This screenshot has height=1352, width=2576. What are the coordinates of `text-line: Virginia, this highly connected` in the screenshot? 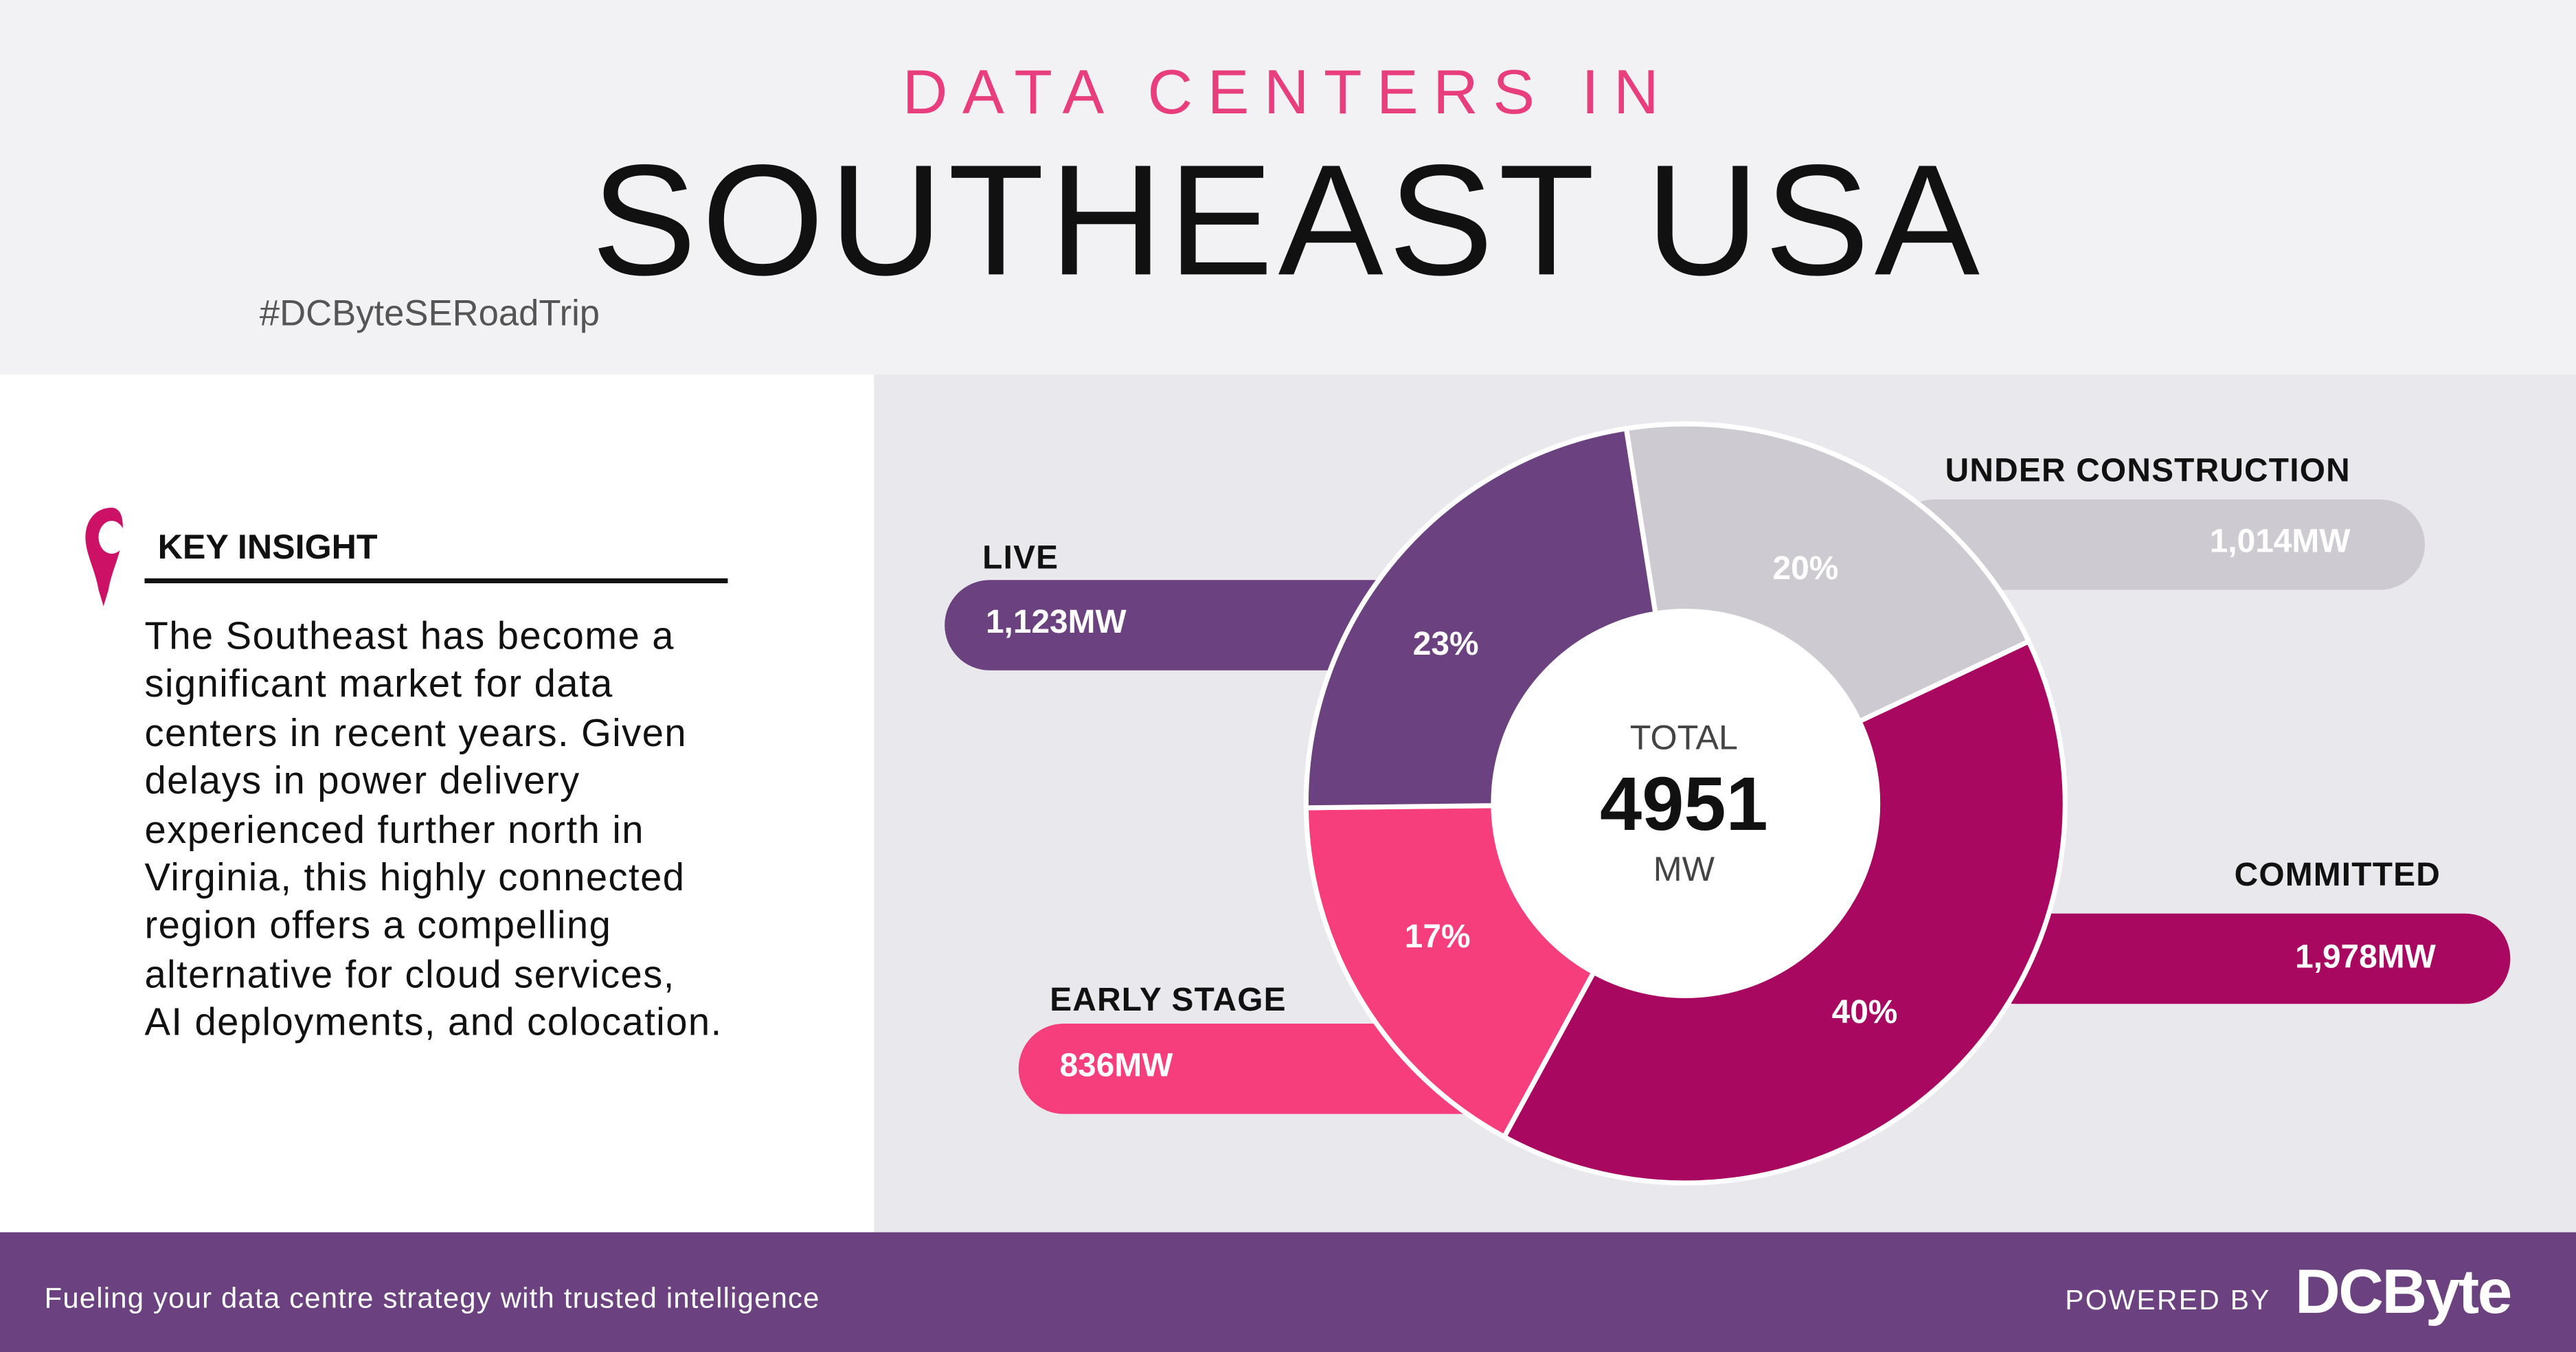 It's located at (415, 878).